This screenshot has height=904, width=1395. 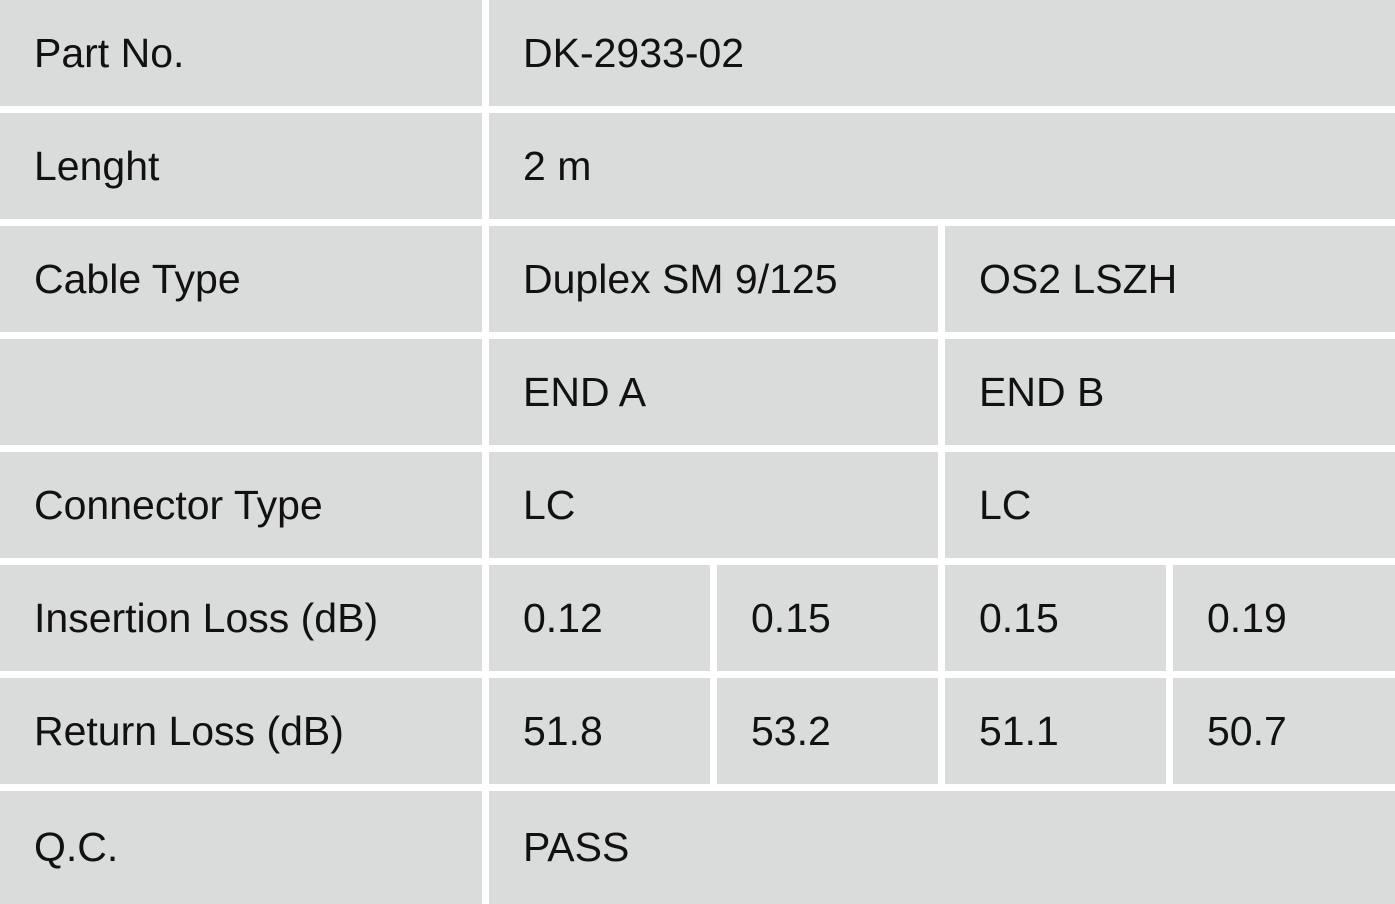 I want to click on label-length: Lenght, so click(x=241, y=166).